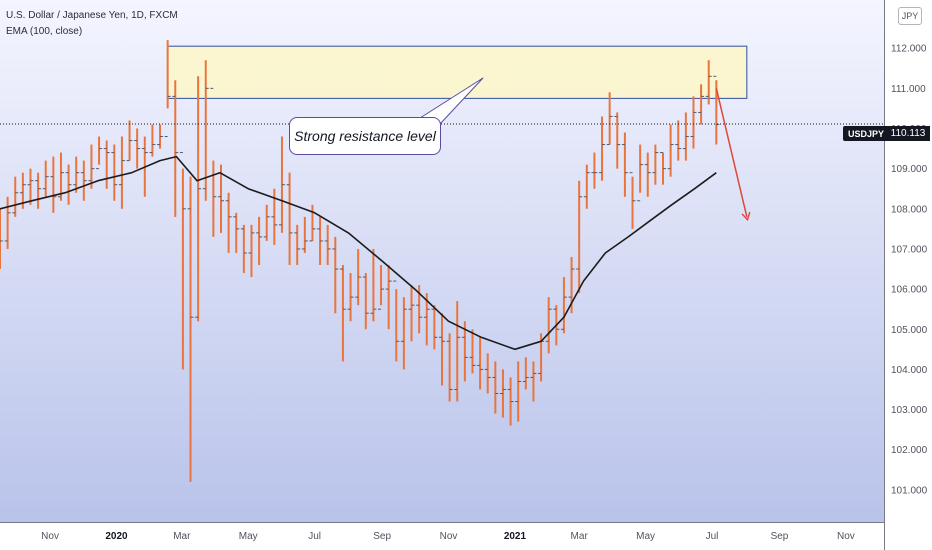 Image resolution: width=932 pixels, height=550 pixels. Describe the element at coordinates (866, 133) in the screenshot. I see `symbol-price-tag: USDJPY` at that location.